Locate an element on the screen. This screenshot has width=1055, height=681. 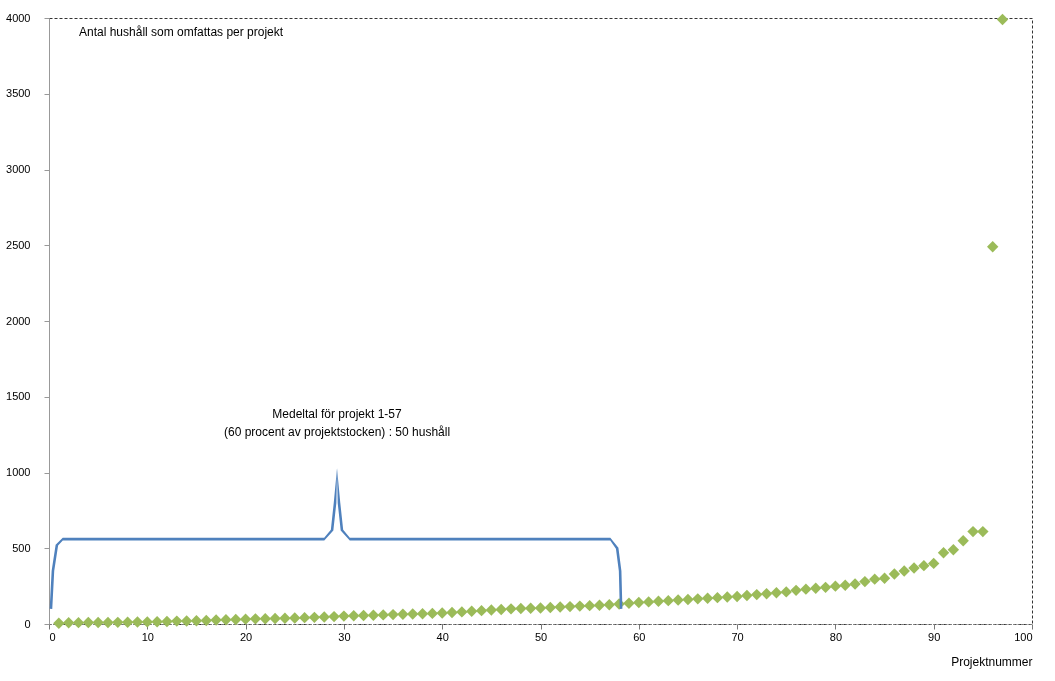
x-tick-label: 100 is located at coordinates (1023, 636).